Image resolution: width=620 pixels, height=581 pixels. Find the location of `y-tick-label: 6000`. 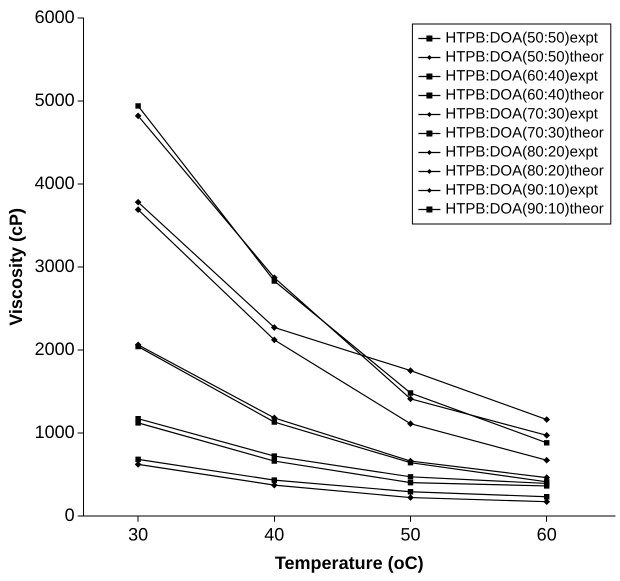

y-tick-label: 6000 is located at coordinates (54, 16).